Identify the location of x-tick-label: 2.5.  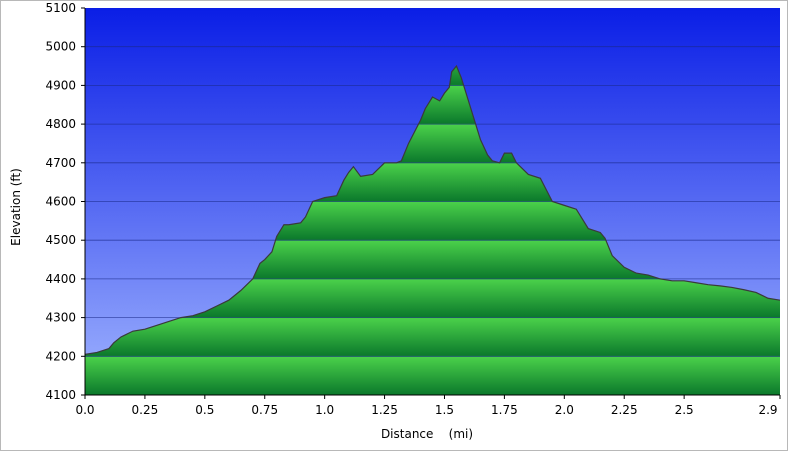
(684, 410).